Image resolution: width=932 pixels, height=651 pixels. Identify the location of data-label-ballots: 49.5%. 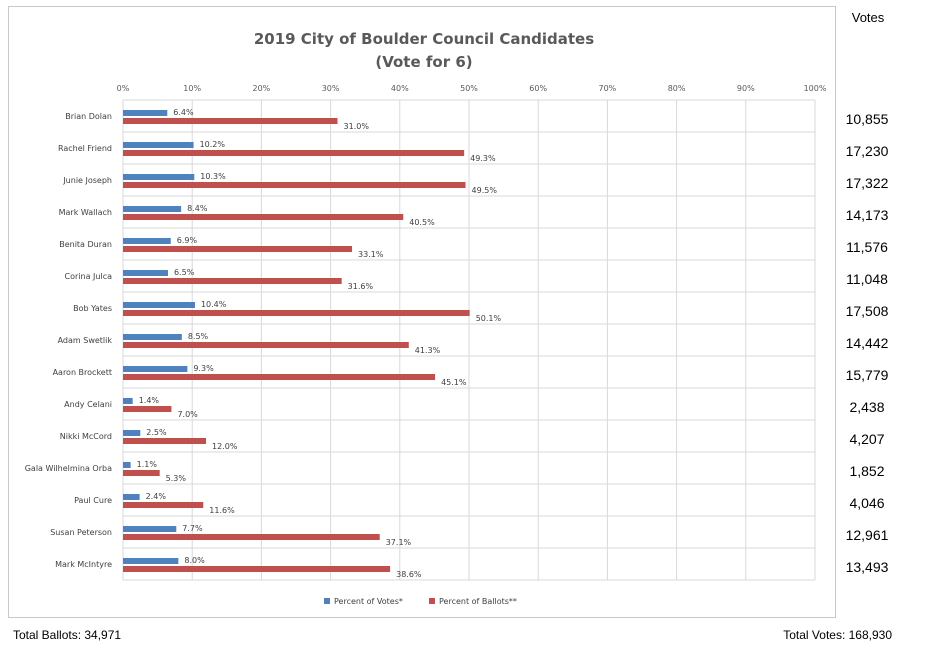
(485, 190).